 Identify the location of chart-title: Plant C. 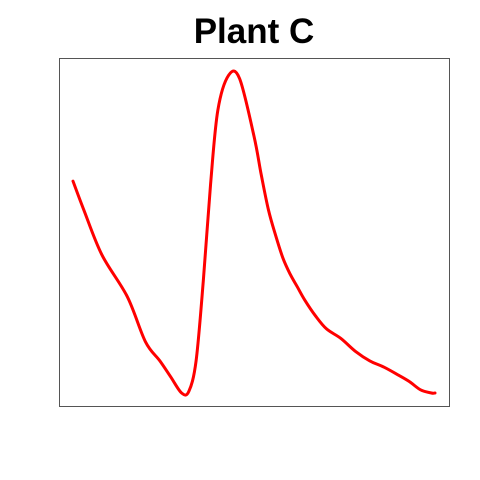
(254, 31).